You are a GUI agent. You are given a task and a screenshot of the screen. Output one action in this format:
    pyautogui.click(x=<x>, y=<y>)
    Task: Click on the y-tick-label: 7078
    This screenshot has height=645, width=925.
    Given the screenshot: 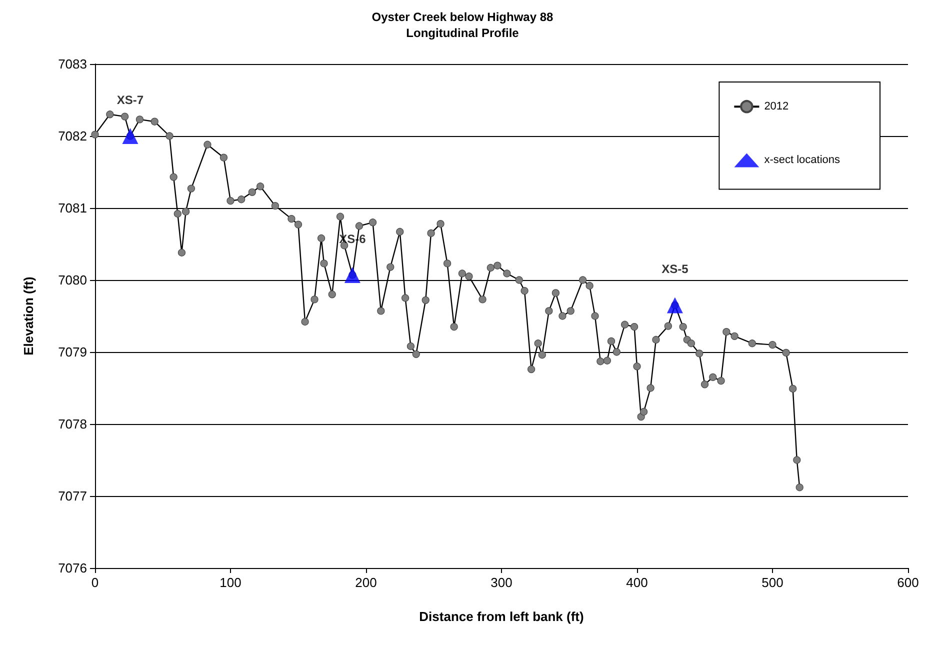 What is the action you would take?
    pyautogui.click(x=72, y=424)
    